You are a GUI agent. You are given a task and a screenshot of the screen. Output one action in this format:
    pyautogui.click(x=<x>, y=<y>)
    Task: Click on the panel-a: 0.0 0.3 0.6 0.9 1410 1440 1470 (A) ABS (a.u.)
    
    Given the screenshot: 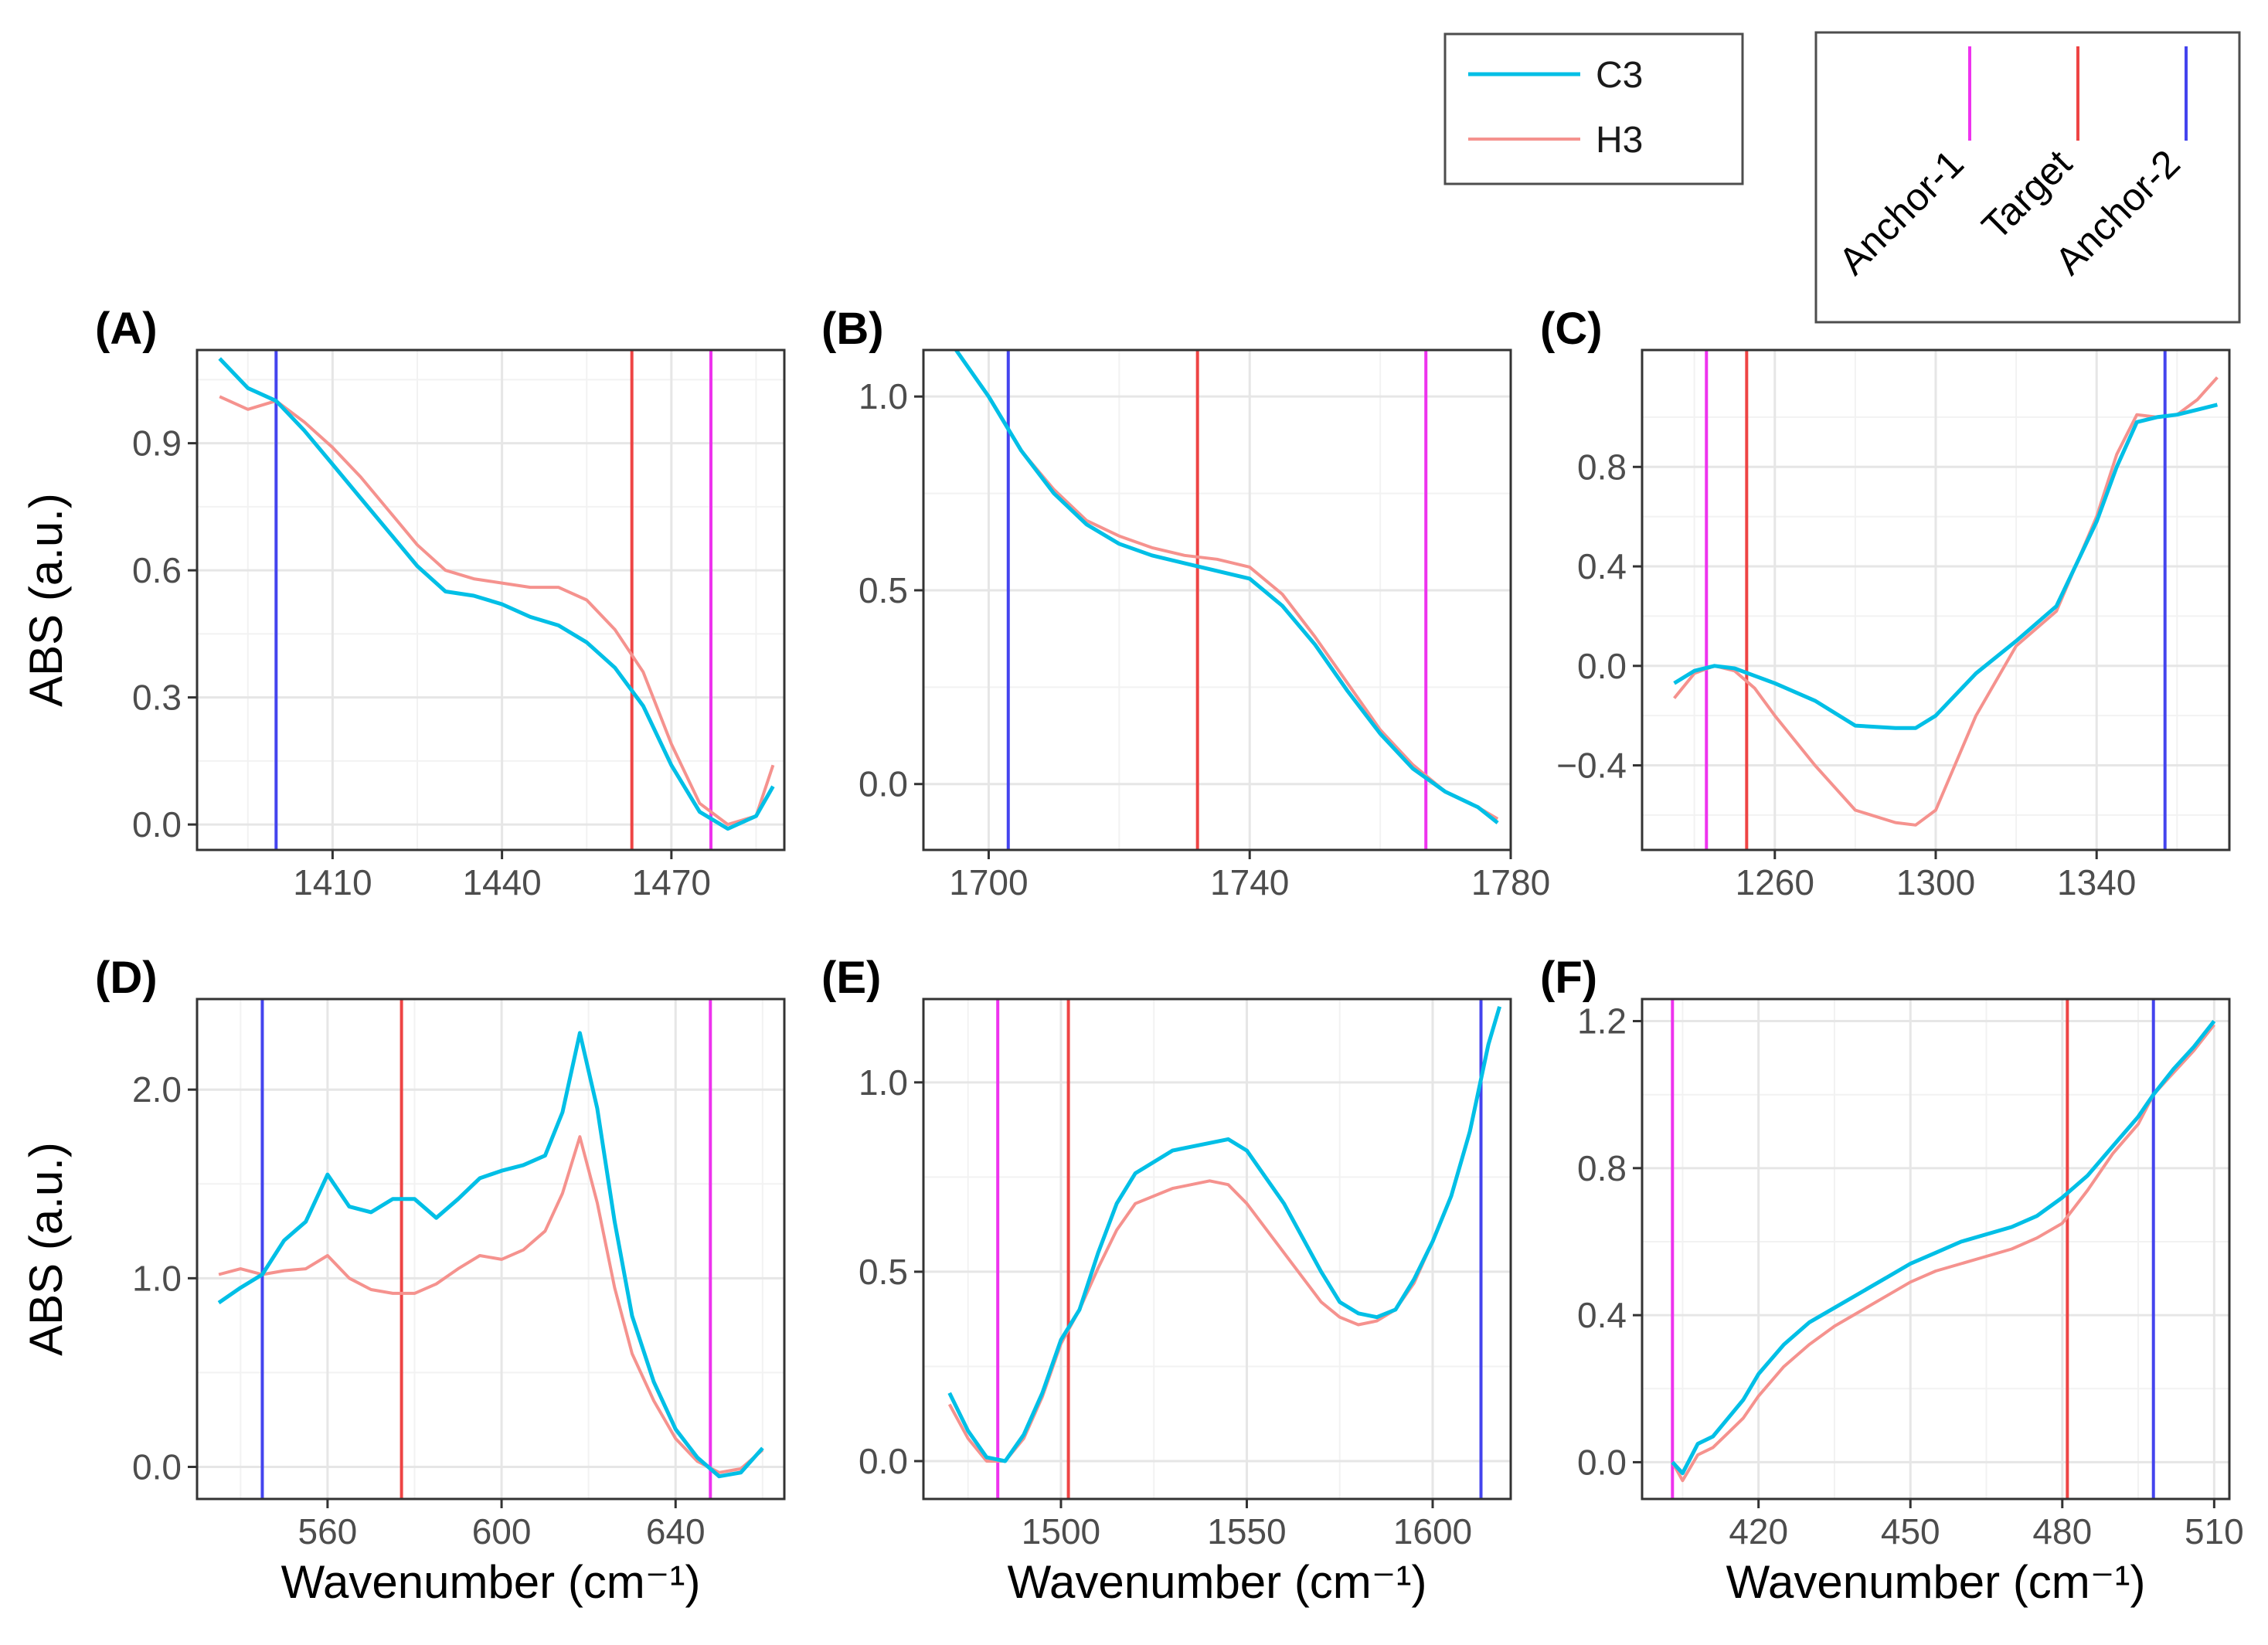 What is the action you would take?
    pyautogui.click(x=403, y=603)
    